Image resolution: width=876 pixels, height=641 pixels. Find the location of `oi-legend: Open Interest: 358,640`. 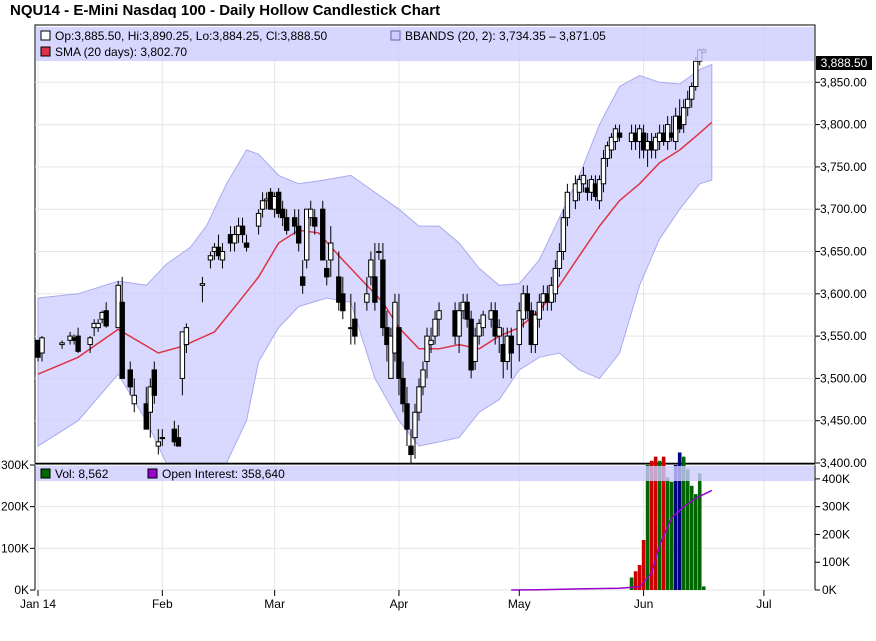

oi-legend: Open Interest: 358,640 is located at coordinates (223, 474).